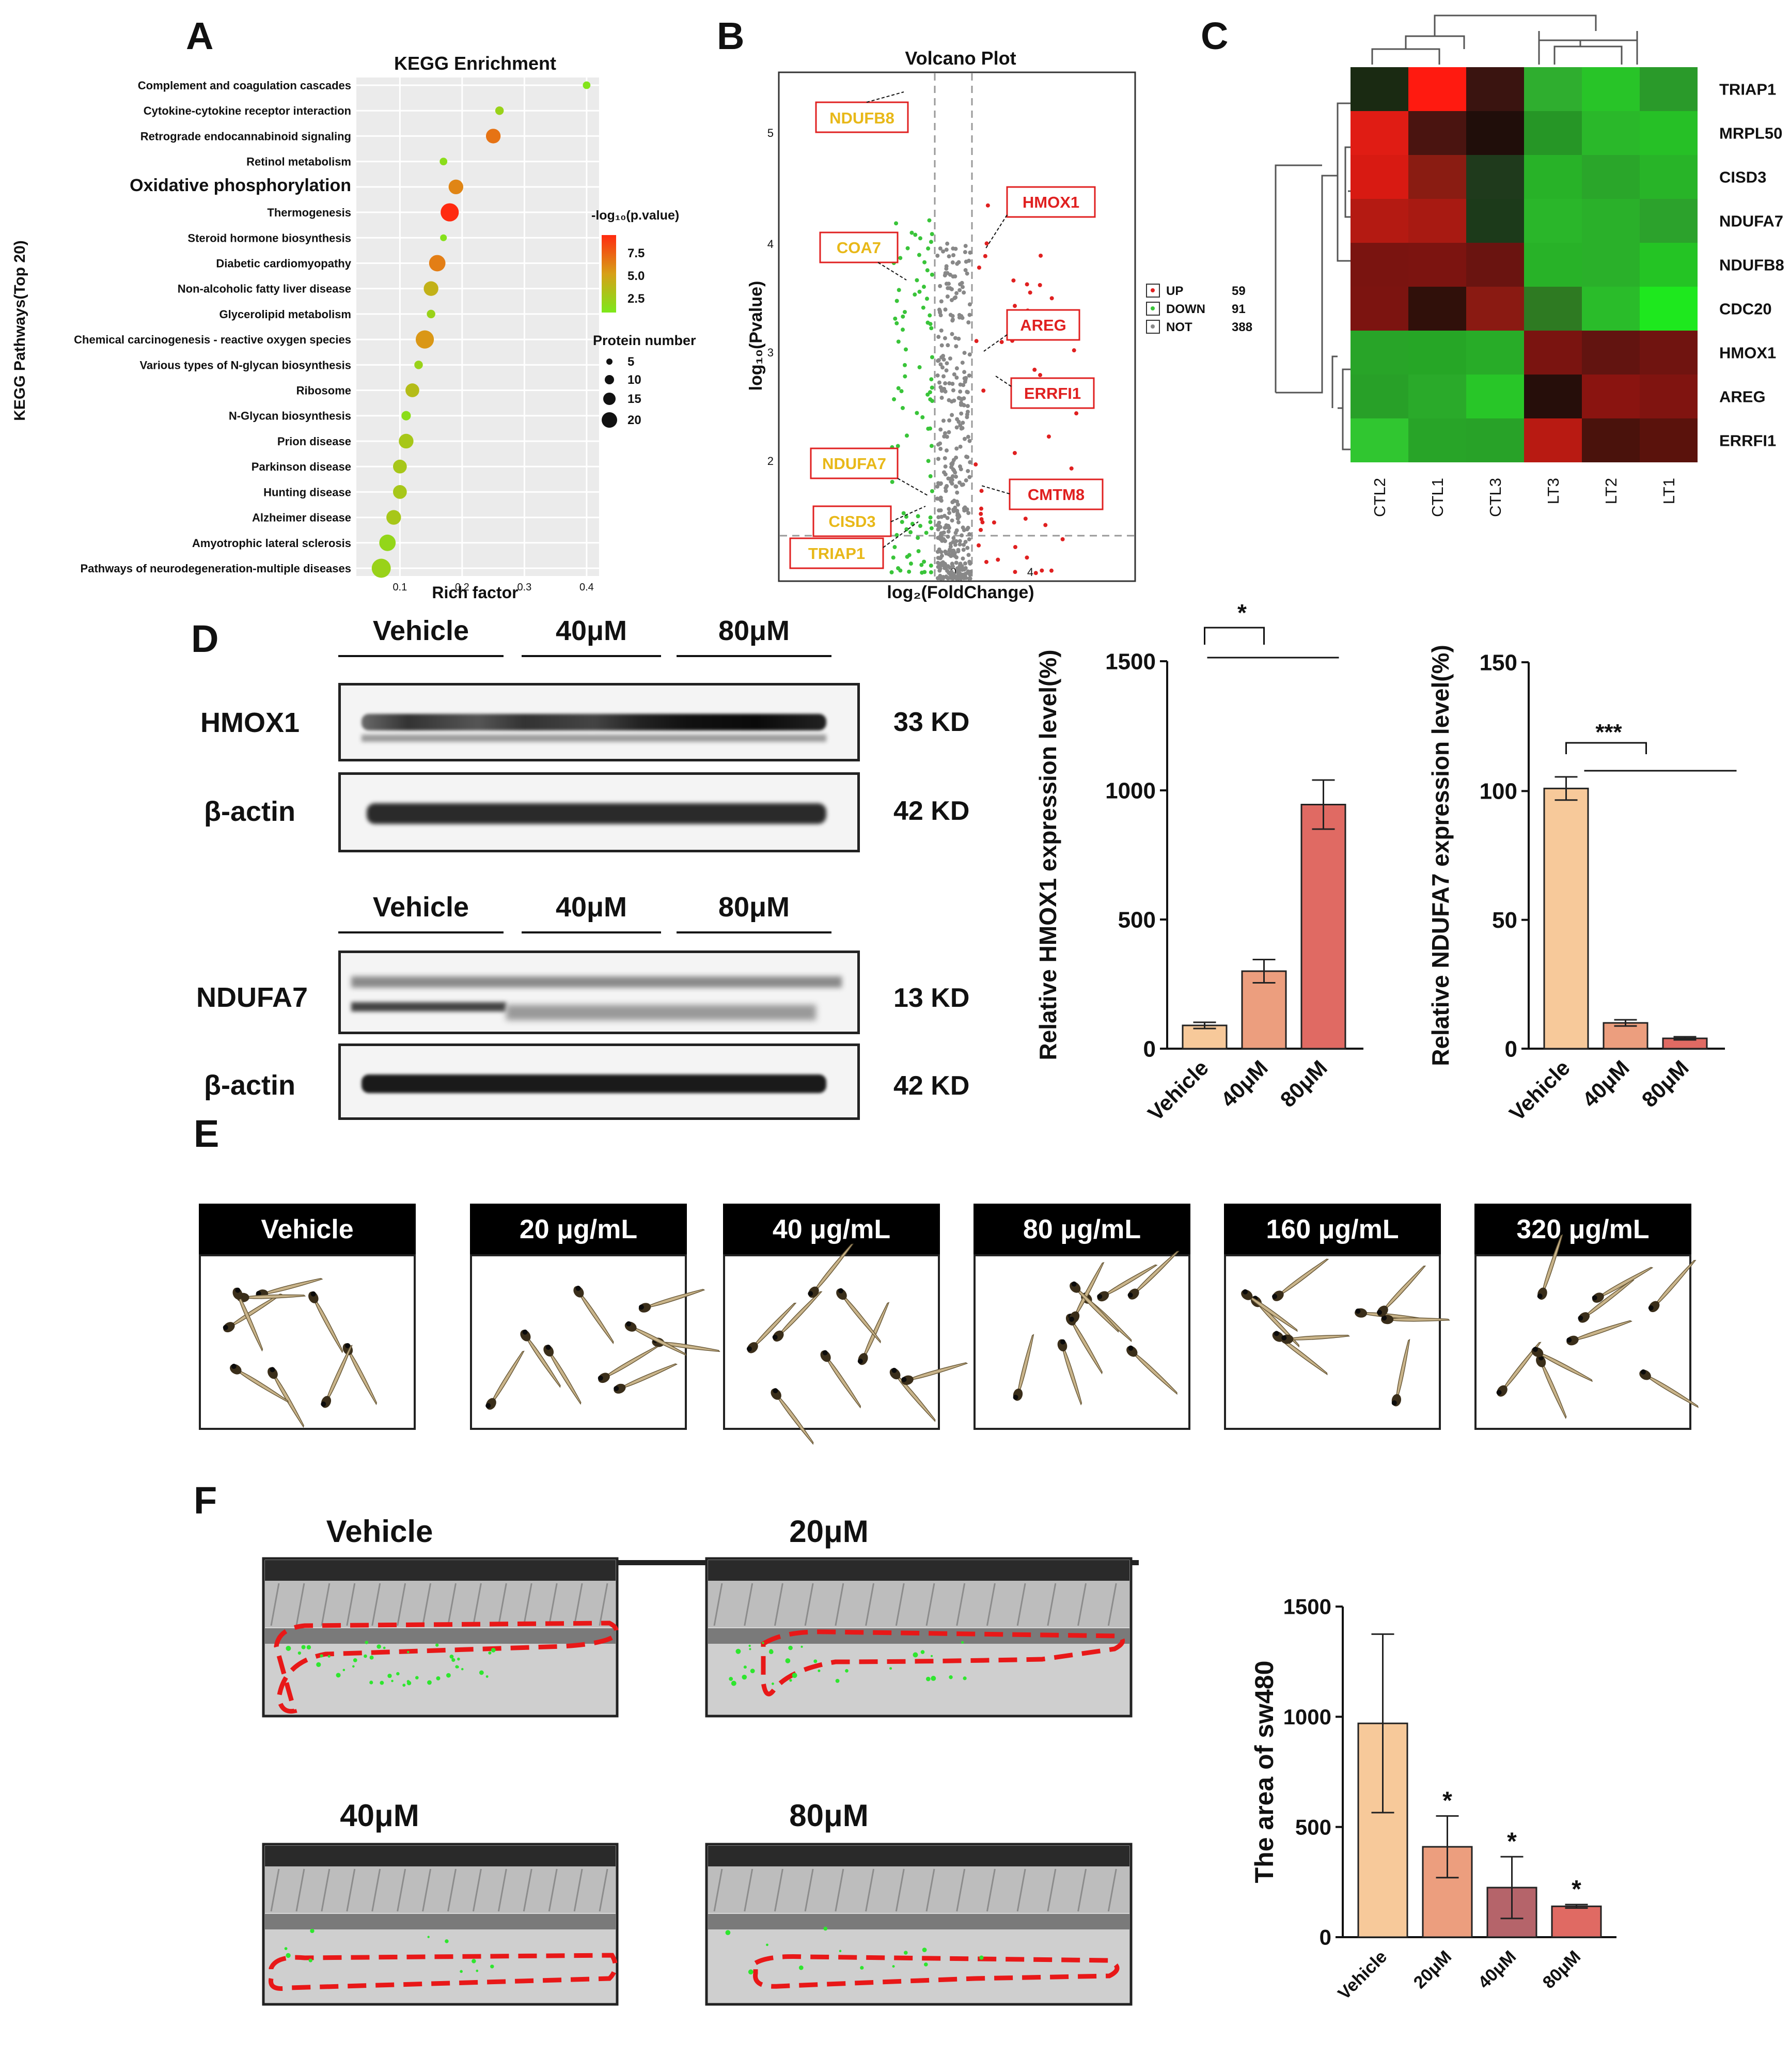  What do you see at coordinates (1561, 1969) in the screenshot?
I see `bar-category-label: 80μM` at bounding box center [1561, 1969].